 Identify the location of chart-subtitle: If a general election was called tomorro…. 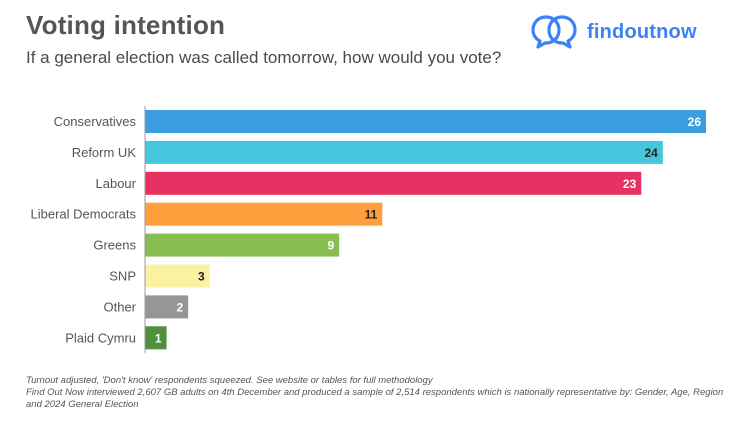
(264, 57).